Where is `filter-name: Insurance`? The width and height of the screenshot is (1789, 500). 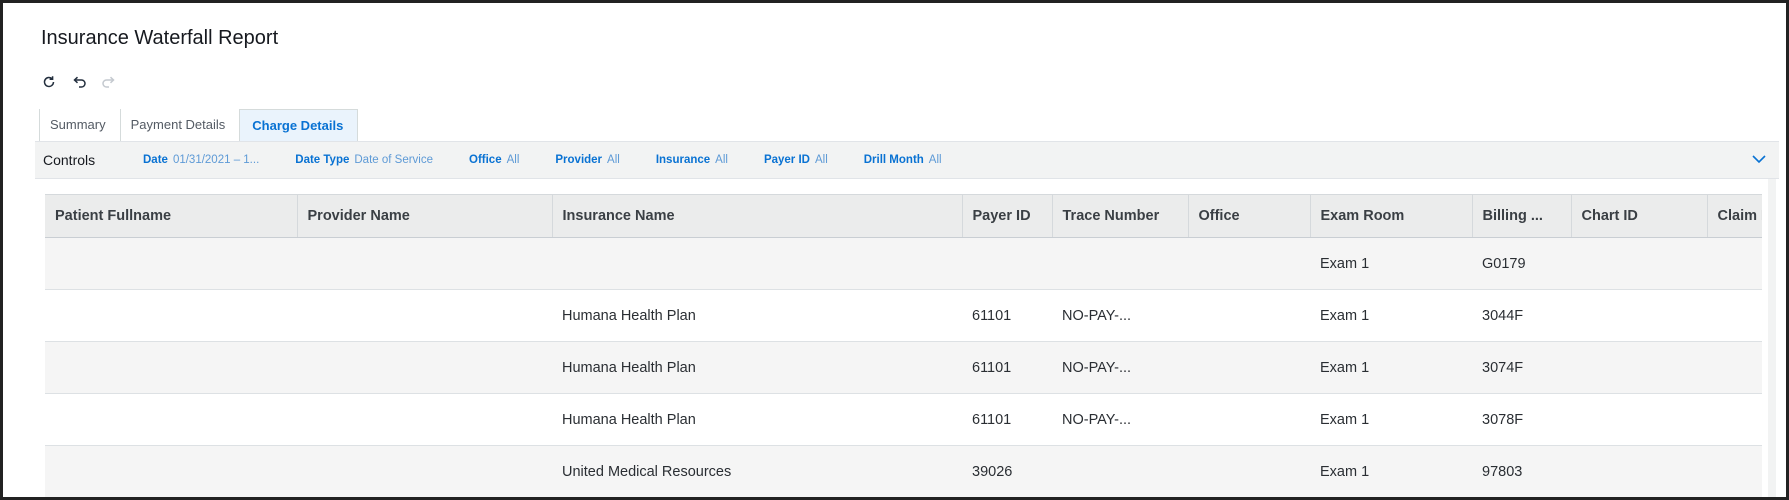 filter-name: Insurance is located at coordinates (683, 160).